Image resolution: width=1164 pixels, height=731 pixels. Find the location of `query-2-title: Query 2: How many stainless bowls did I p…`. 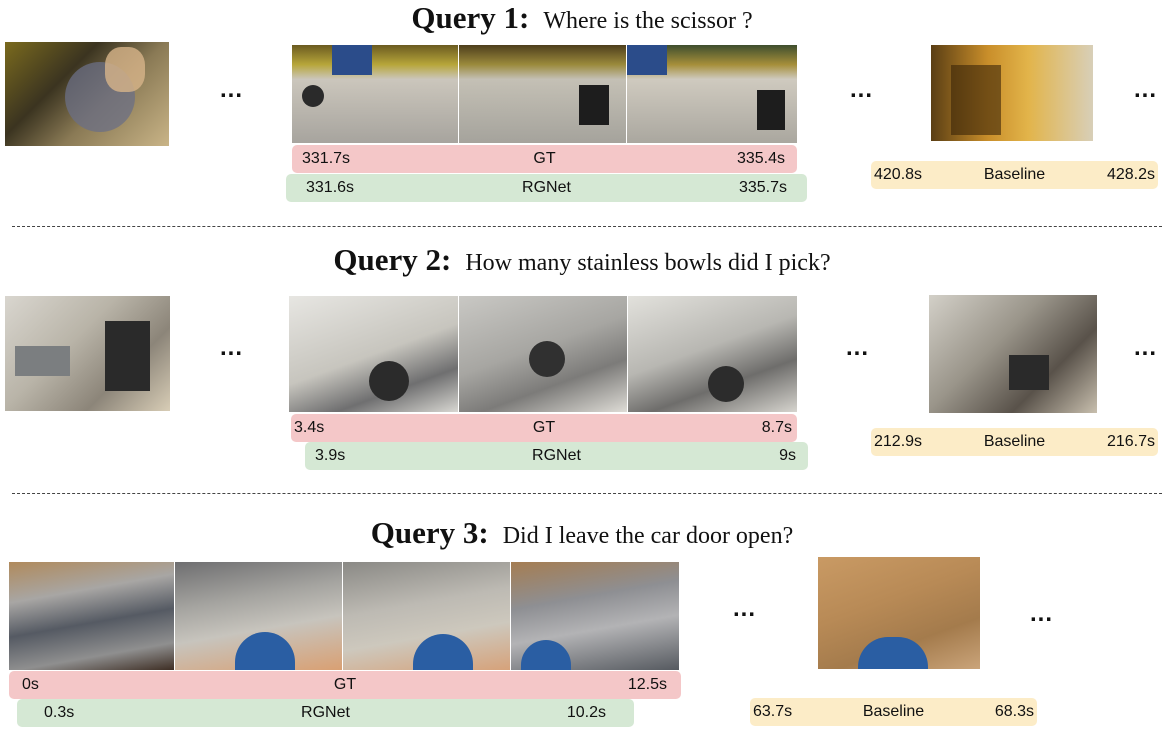

query-2-title: Query 2: How many stainless bowls did I p… is located at coordinates (582, 260).